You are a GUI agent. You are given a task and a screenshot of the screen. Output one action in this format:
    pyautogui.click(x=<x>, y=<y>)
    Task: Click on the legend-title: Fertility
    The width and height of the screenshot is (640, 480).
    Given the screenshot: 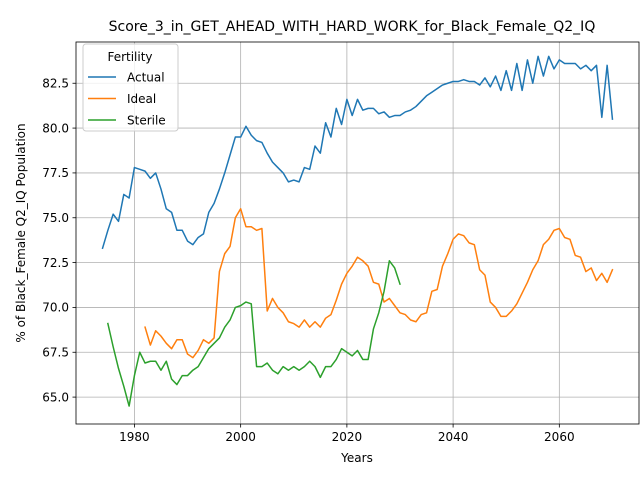 What is the action you would take?
    pyautogui.click(x=129, y=57)
    